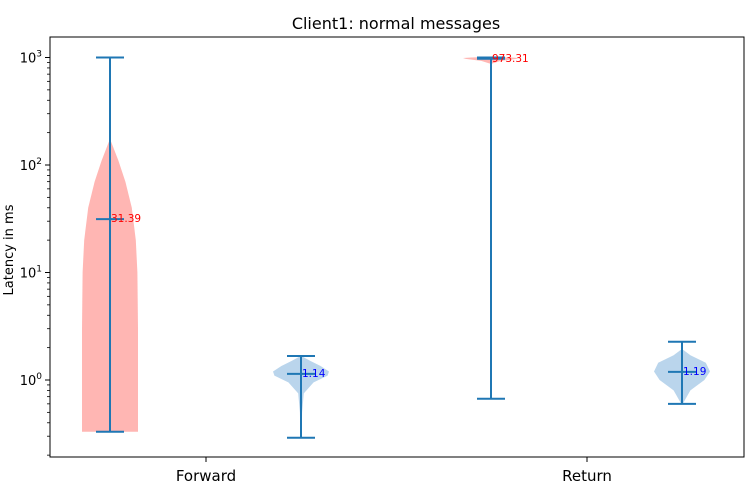 The height and width of the screenshot is (500, 748). Describe the element at coordinates (510, 59) in the screenshot. I see `median-label-return-a: 973.31` at that location.